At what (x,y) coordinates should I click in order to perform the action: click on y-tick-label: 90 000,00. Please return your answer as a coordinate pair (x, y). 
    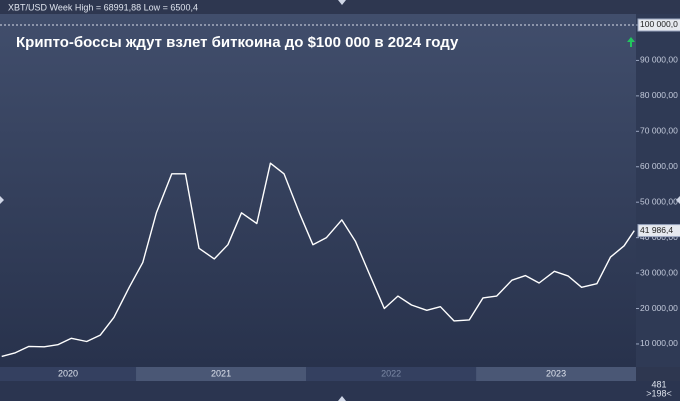
    Looking at the image, I should click on (659, 60).